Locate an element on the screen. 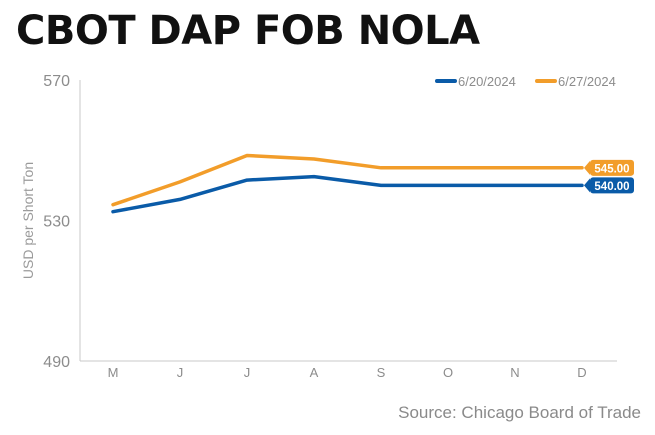 This screenshot has width=655, height=435. x-tick-label: A is located at coordinates (314, 372).